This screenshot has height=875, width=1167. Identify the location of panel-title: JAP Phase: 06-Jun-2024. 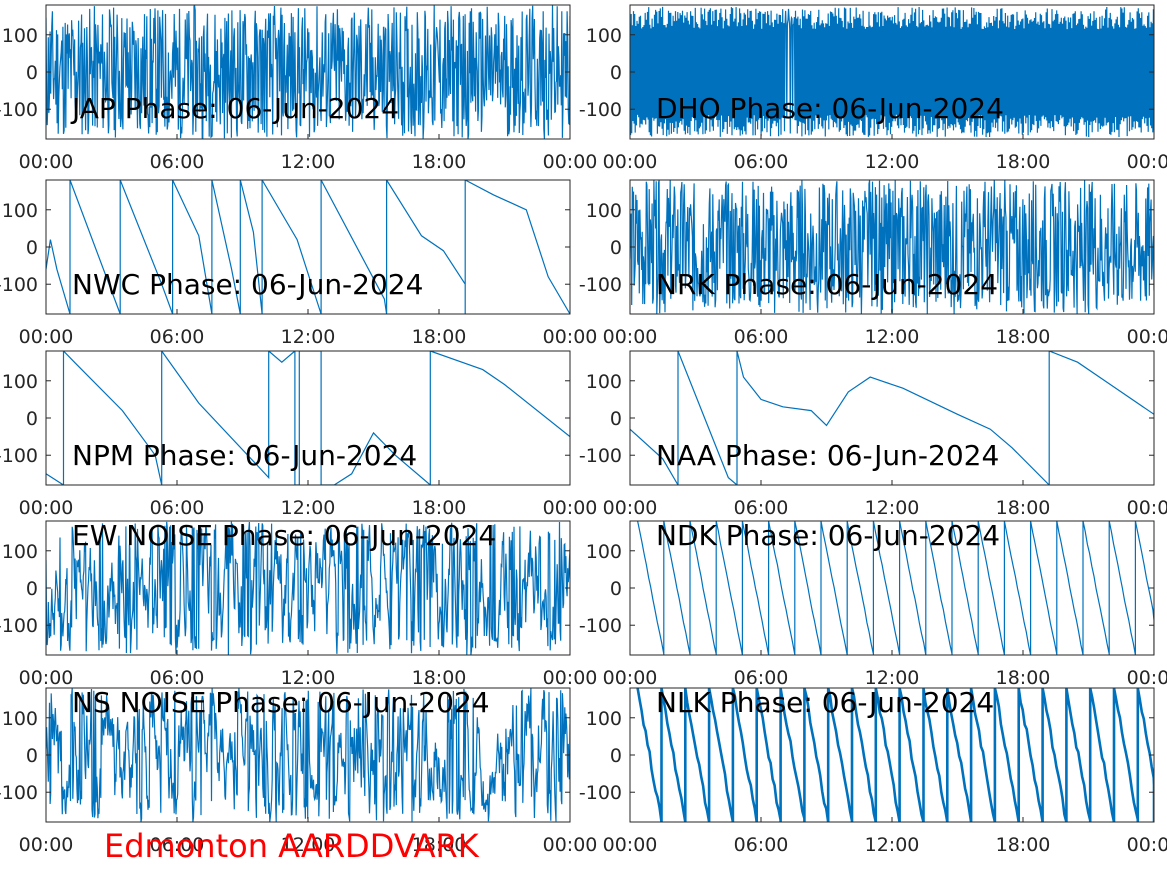
(234, 108).